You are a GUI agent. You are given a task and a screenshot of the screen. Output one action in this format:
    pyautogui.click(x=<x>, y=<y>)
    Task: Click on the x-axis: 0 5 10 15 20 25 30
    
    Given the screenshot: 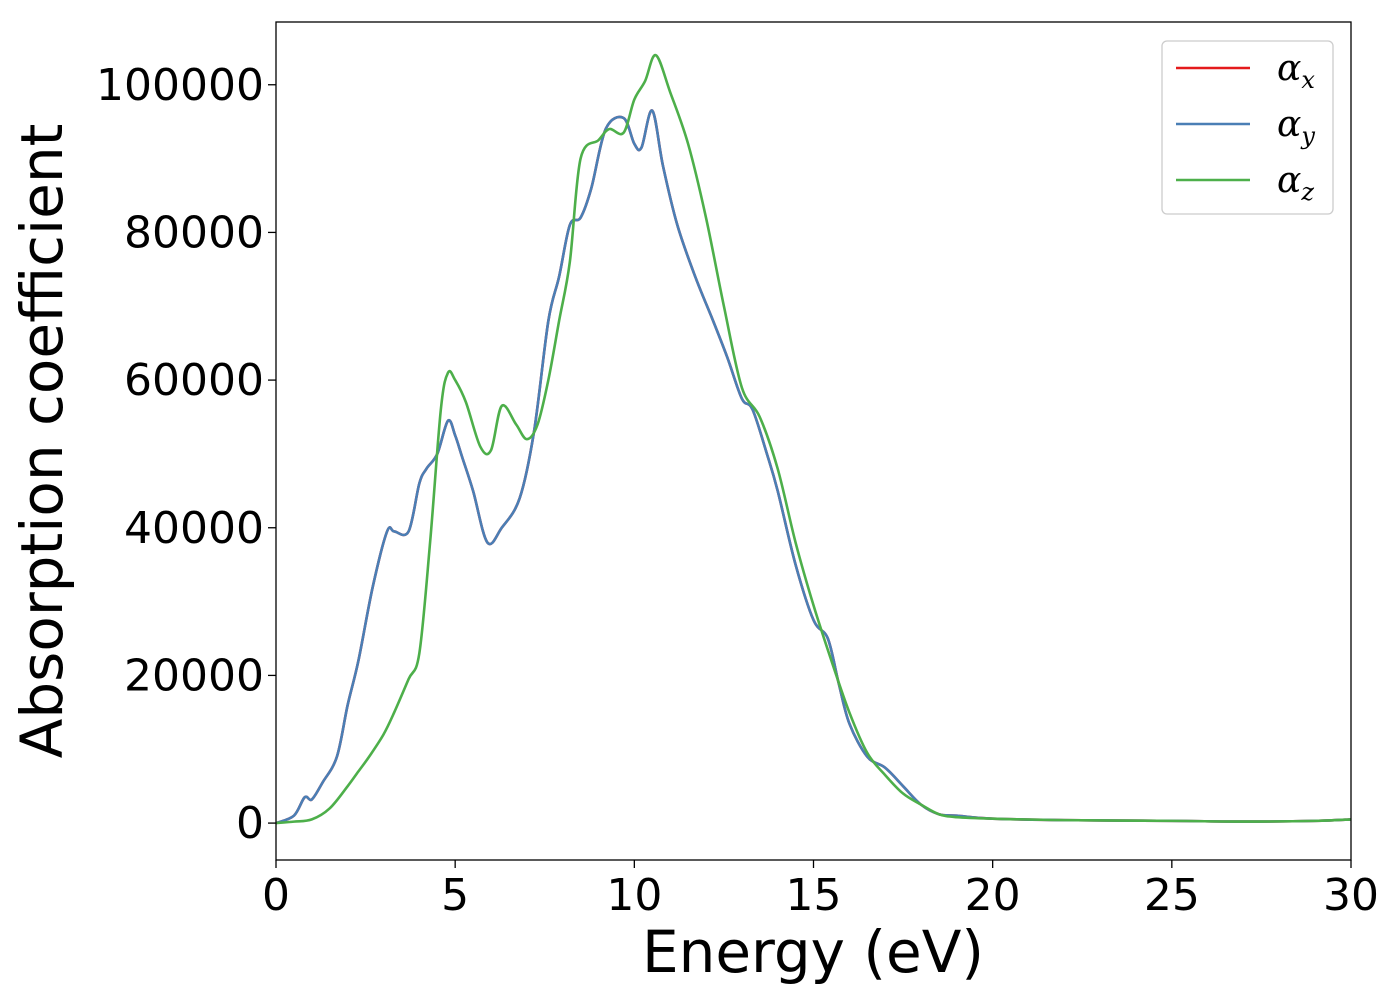 What is the action you would take?
    pyautogui.click(x=820, y=890)
    